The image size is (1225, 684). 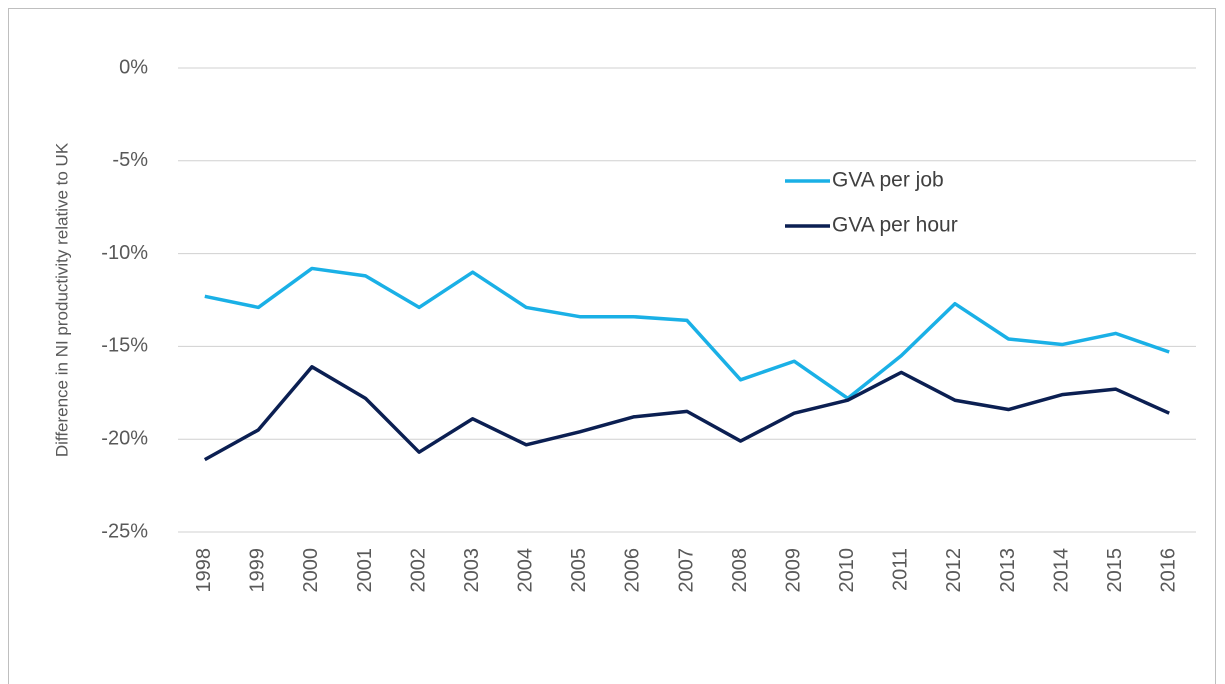 I want to click on x-tick-label: 2004, so click(x=526, y=570).